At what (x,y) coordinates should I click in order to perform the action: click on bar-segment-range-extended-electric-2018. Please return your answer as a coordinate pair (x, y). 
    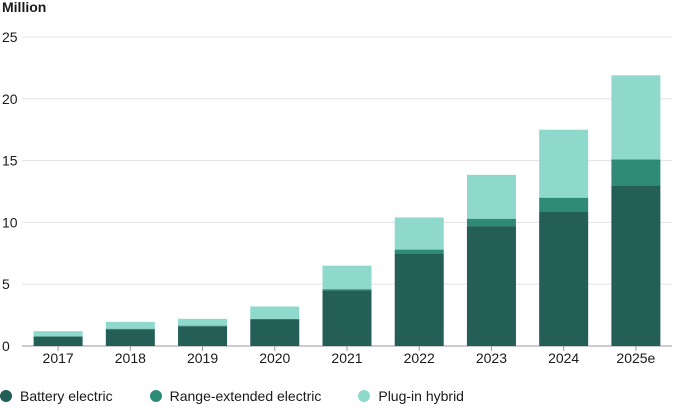
    Looking at the image, I should click on (130, 329).